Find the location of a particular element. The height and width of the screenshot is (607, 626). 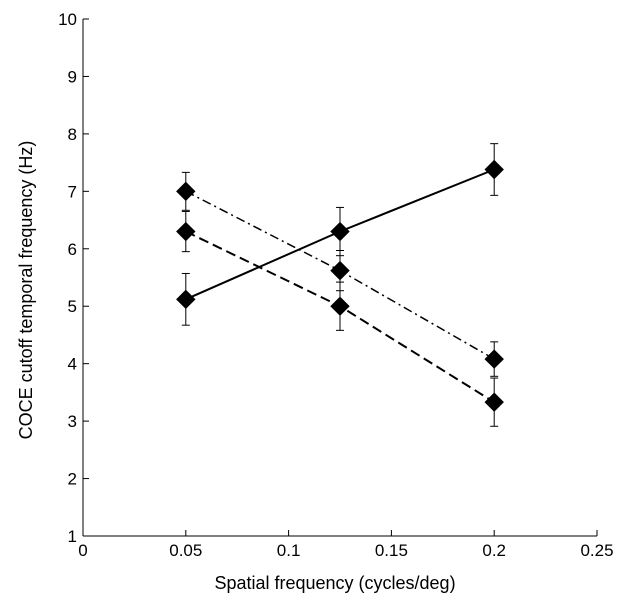

y-tick-label: 4 is located at coordinates (72, 364).